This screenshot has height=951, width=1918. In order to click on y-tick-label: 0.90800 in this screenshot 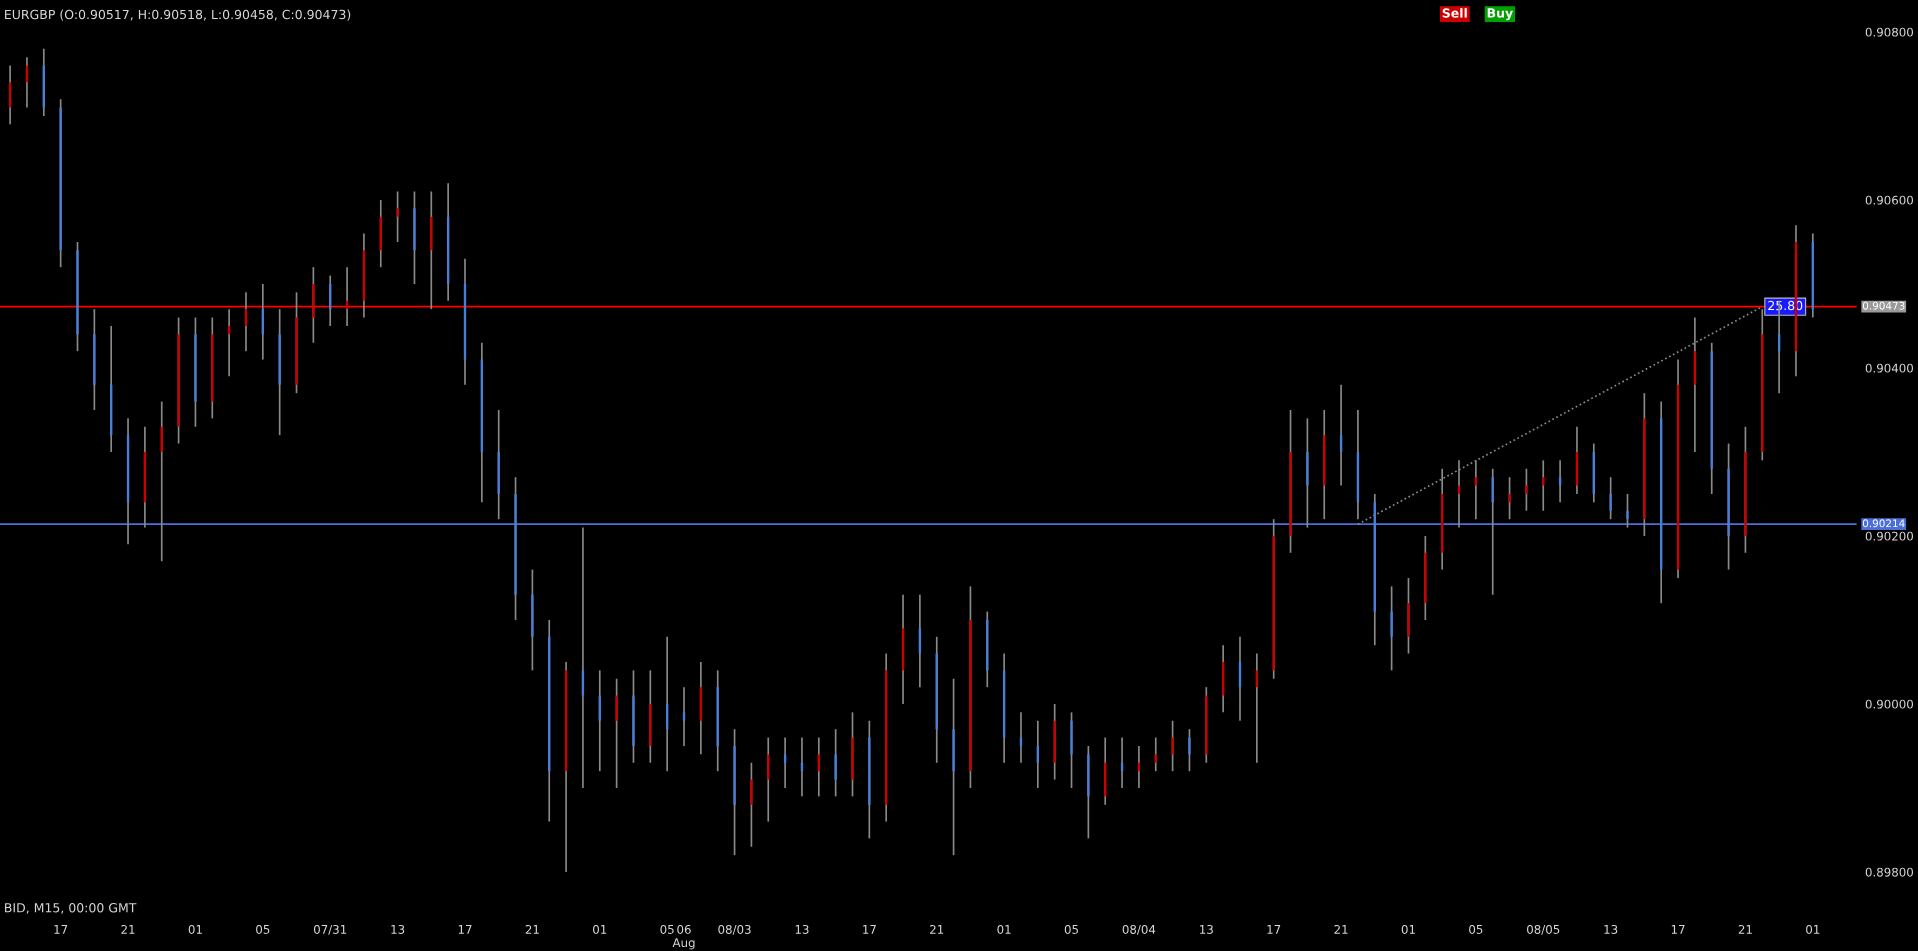, I will do `click(1889, 32)`.